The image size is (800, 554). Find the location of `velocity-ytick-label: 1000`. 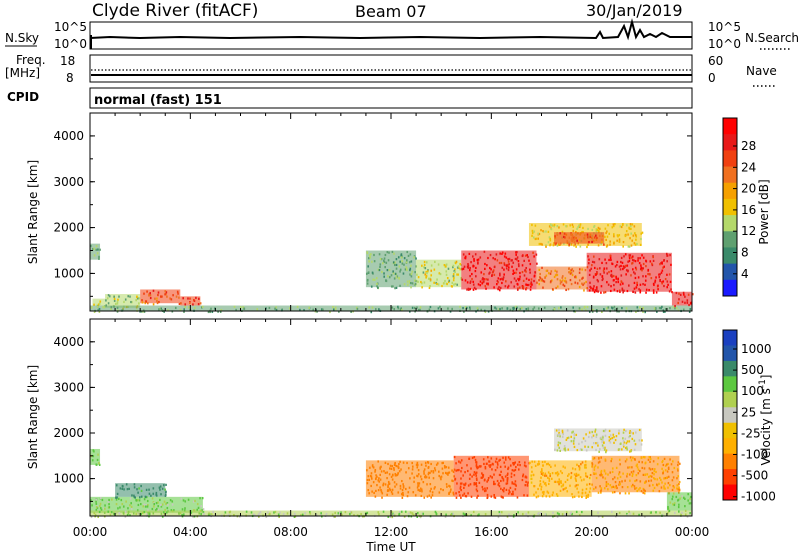

velocity-ytick-label: 1000 is located at coordinates (68, 479).